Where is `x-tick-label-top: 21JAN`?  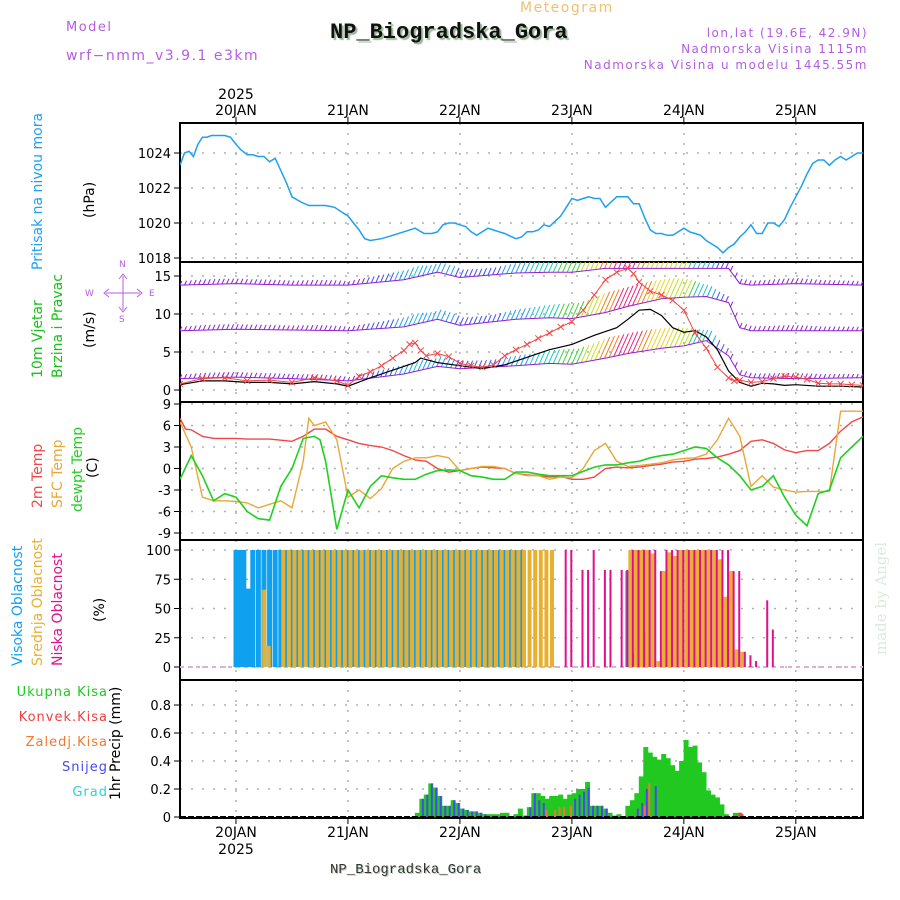 x-tick-label-top: 21JAN is located at coordinates (348, 111).